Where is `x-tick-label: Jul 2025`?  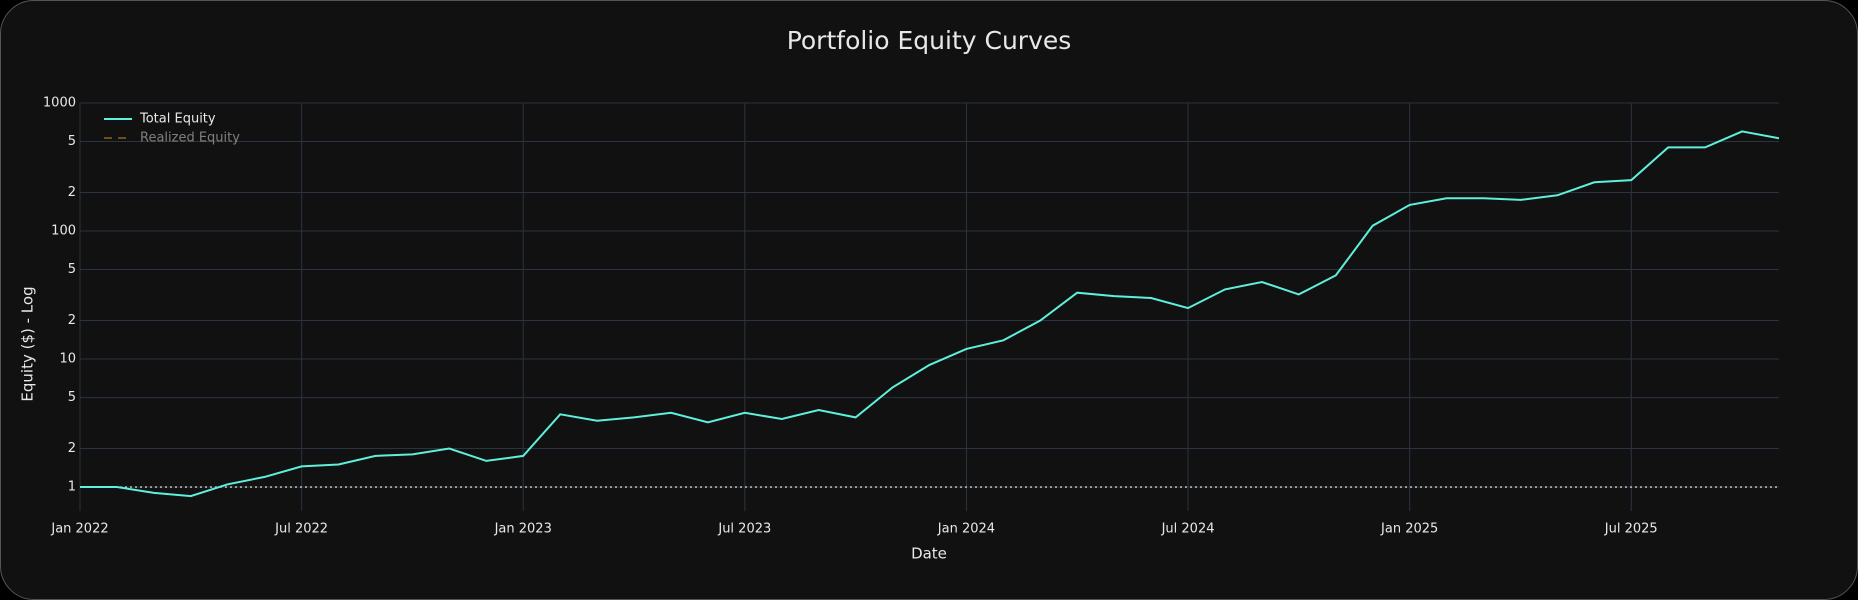 x-tick-label: Jul 2025 is located at coordinates (1631, 529).